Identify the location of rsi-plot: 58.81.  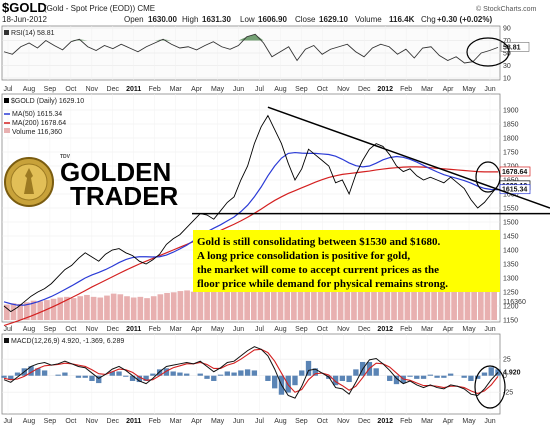
(266, 48).